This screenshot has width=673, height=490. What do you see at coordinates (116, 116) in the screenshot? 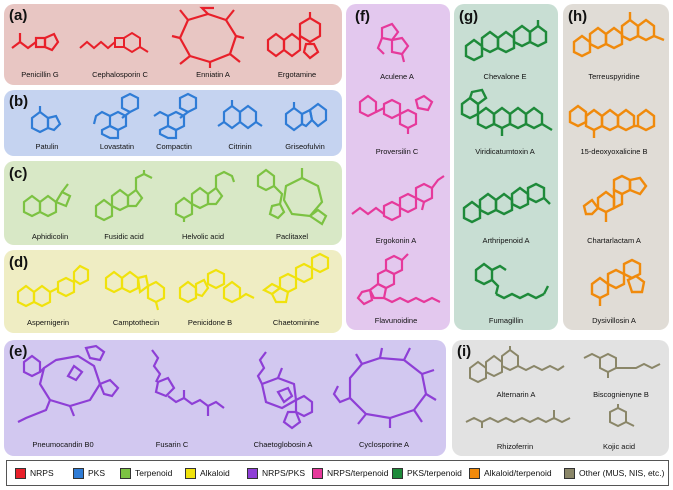
I see `structure-lovastatin` at bounding box center [116, 116].